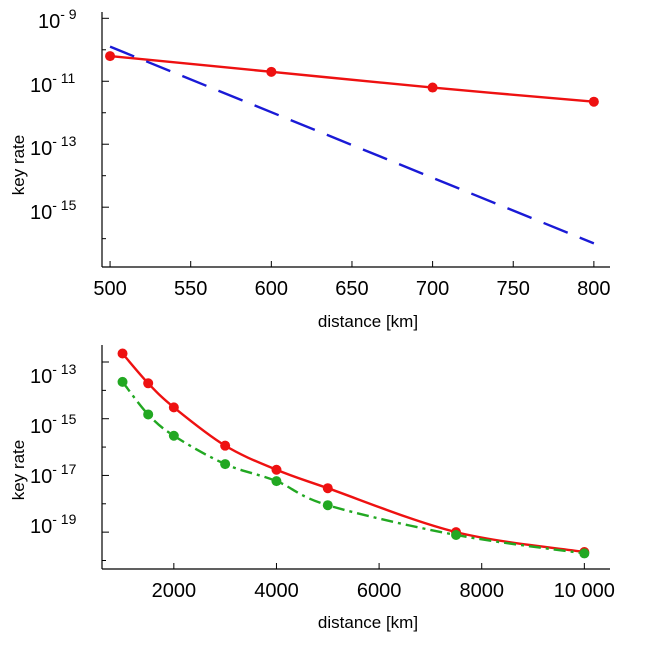 This screenshot has height=665, width=665. I want to click on chart-top-y-ticks, so click(105, 128).